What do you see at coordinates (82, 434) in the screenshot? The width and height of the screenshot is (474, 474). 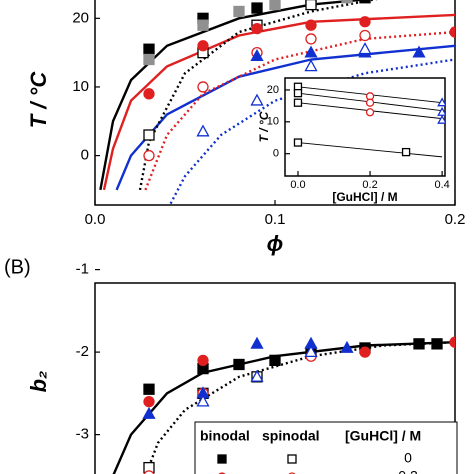 I see `y-tick-label: -3` at bounding box center [82, 434].